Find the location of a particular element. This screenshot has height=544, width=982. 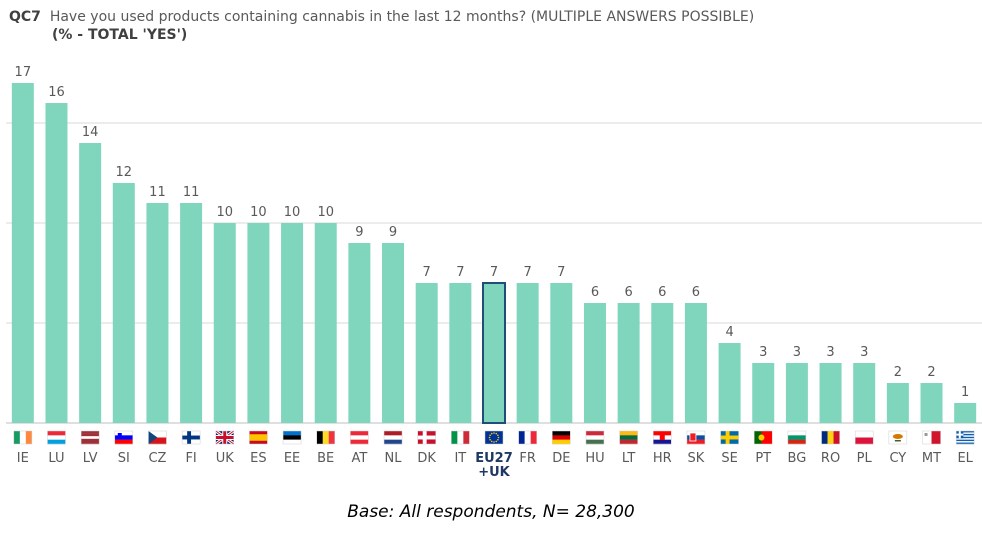

category-label: LT is located at coordinates (628, 458).